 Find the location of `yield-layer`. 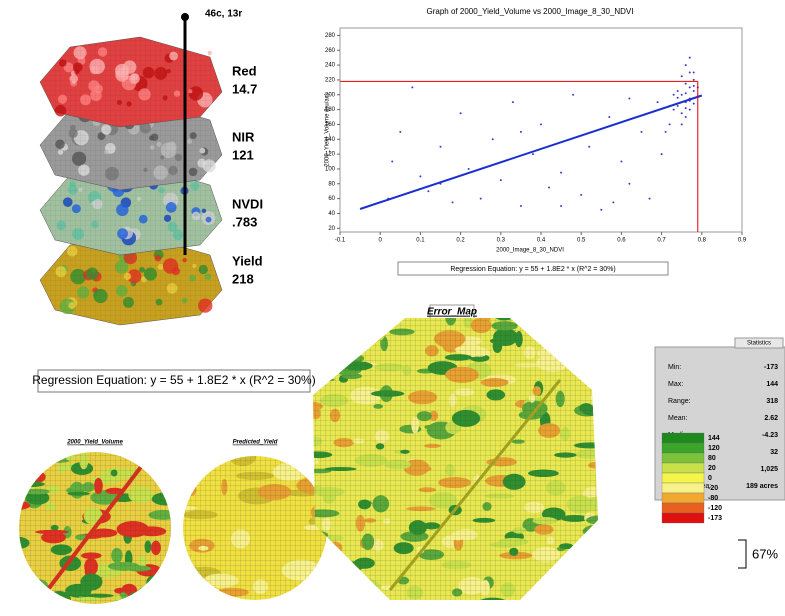

yield-layer is located at coordinates (131, 280).